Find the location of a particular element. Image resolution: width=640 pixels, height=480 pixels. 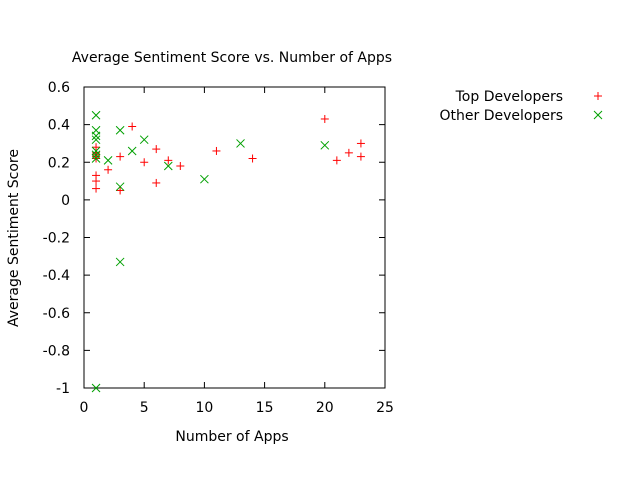

x-tick-label: 25 is located at coordinates (385, 408).